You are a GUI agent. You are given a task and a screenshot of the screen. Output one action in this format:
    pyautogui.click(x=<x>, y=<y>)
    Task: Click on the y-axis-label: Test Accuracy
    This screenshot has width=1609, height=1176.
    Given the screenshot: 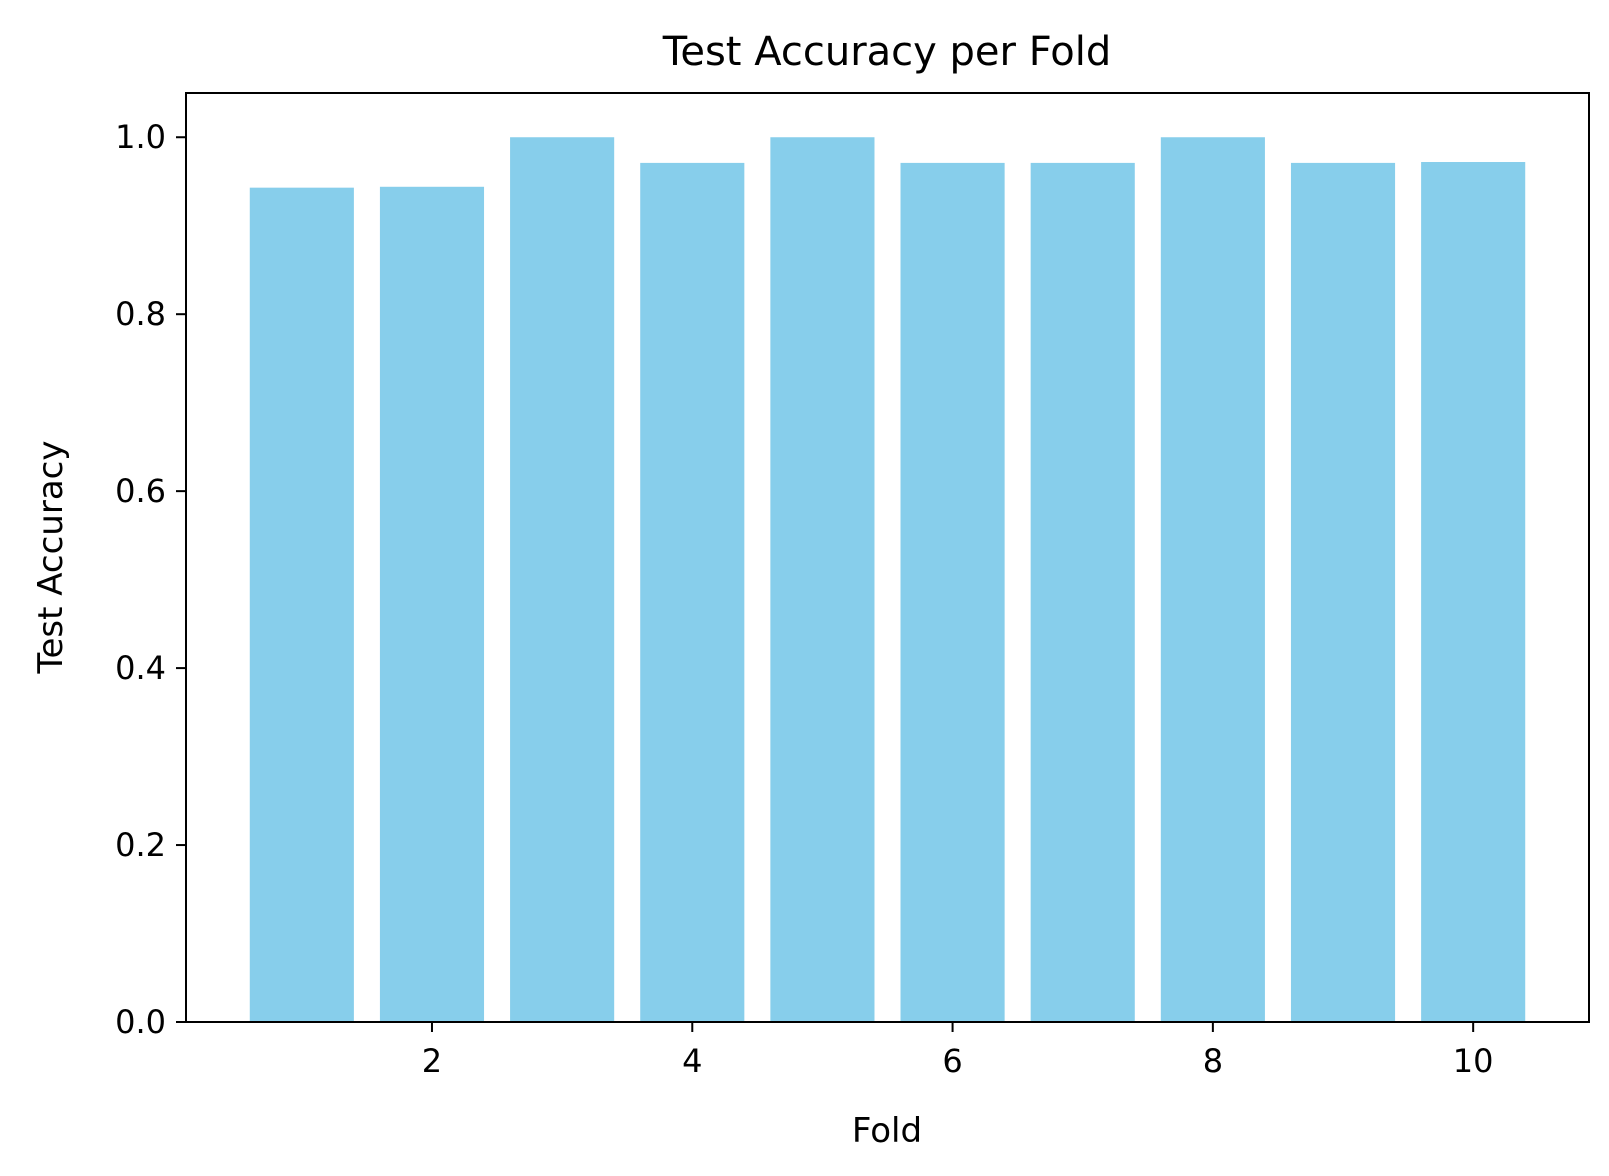 What is the action you would take?
    pyautogui.click(x=51, y=558)
    